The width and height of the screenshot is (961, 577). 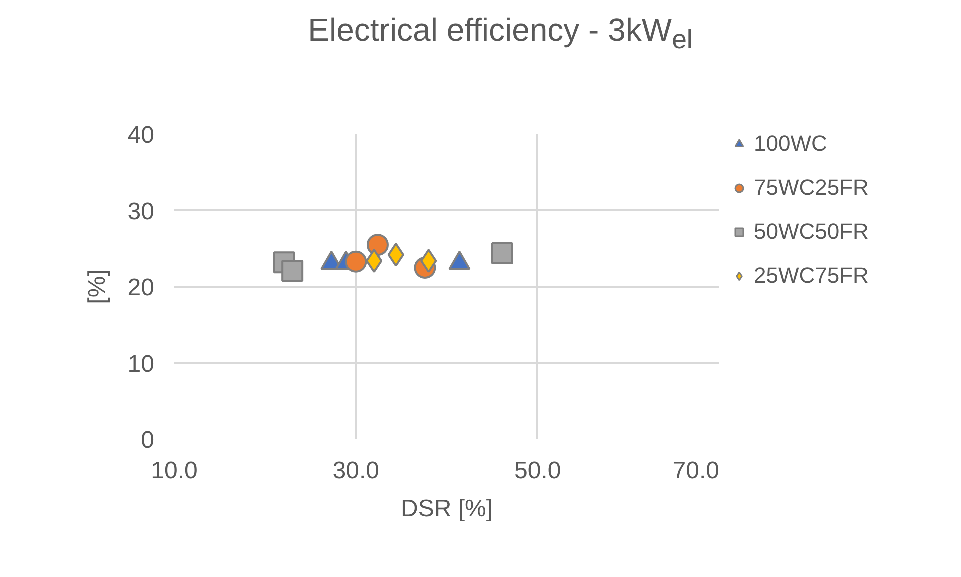 What do you see at coordinates (97, 287) in the screenshot?
I see `y-axis-title: [%]` at bounding box center [97, 287].